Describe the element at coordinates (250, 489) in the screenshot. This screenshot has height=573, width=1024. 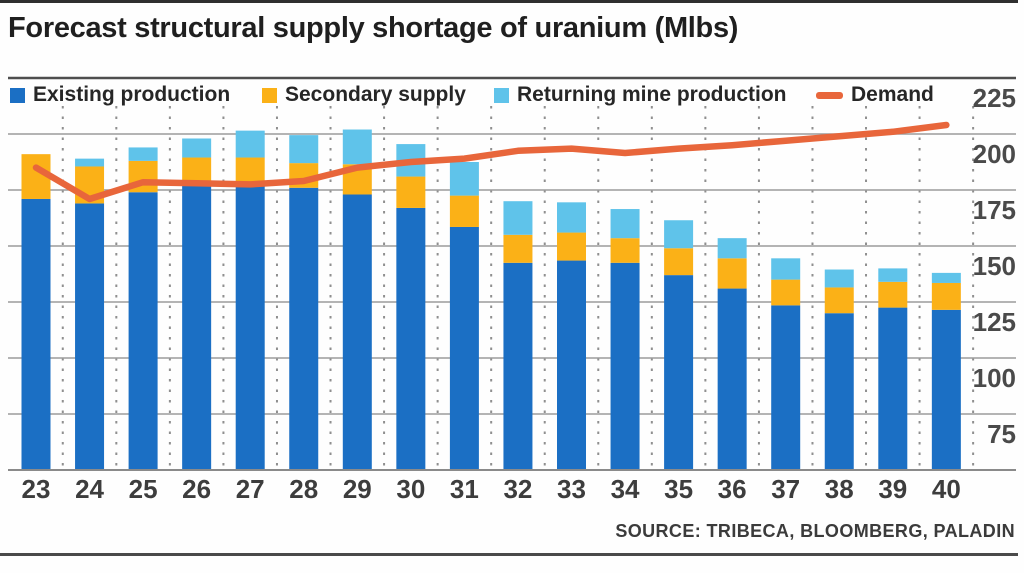
I see `x-tick-label: 27` at that location.